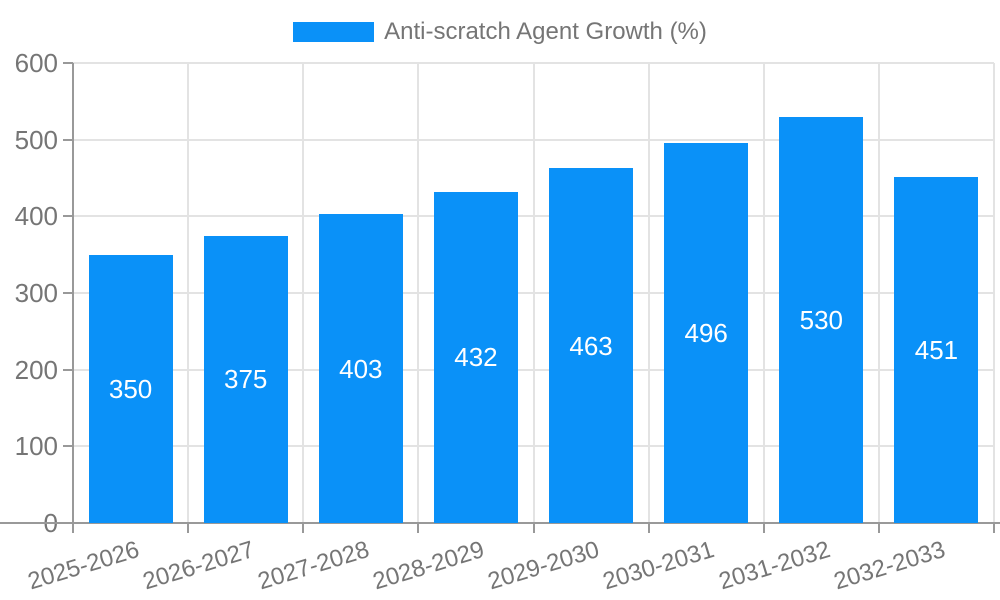 This screenshot has height=600, width=1000. Describe the element at coordinates (36, 446) in the screenshot. I see `y-axis-label: 100` at that location.